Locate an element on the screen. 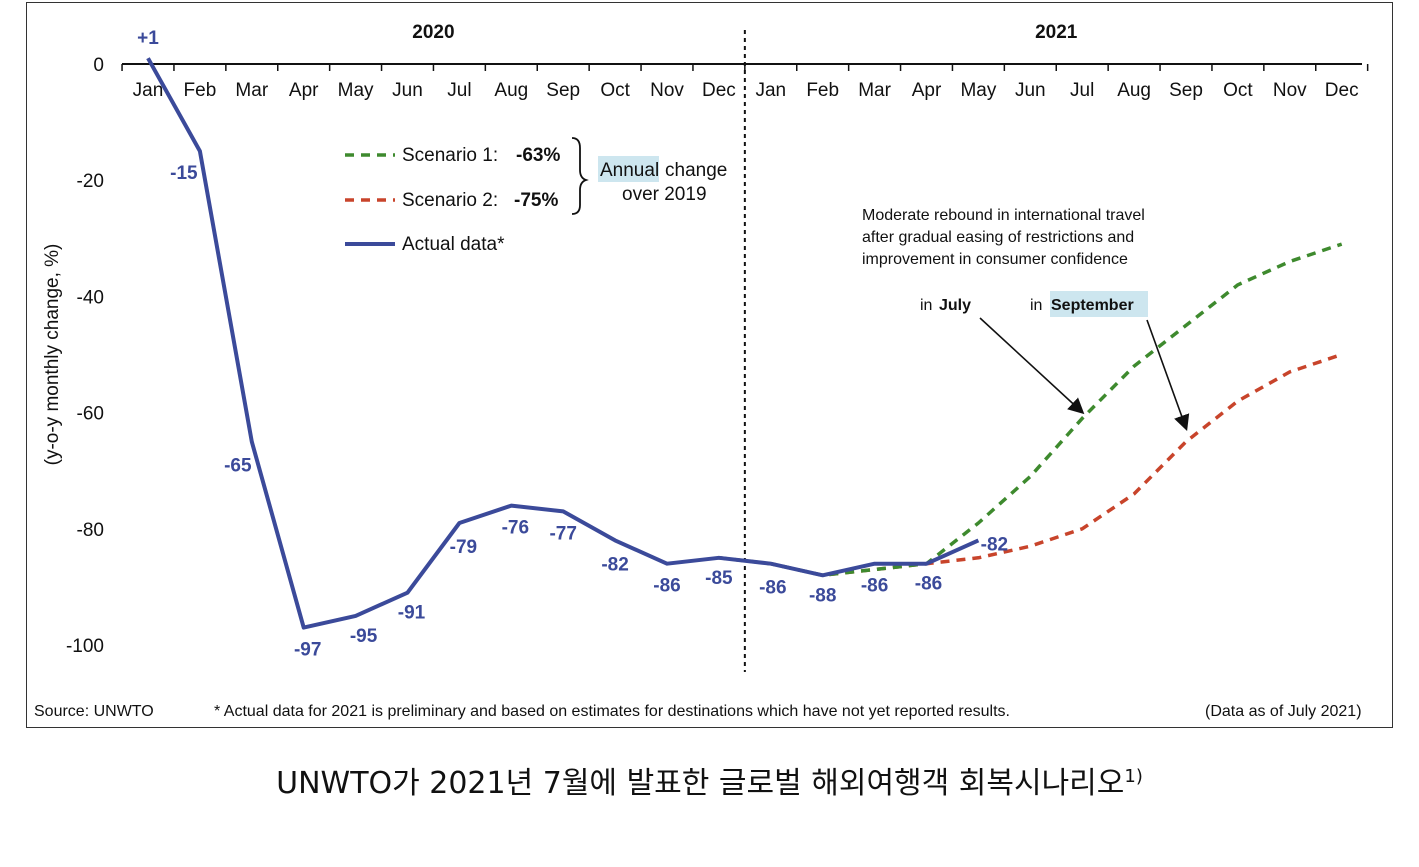 Image resolution: width=1419 pixels, height=867 pixels. footer-source: Source: UNWTO is located at coordinates (94, 711).